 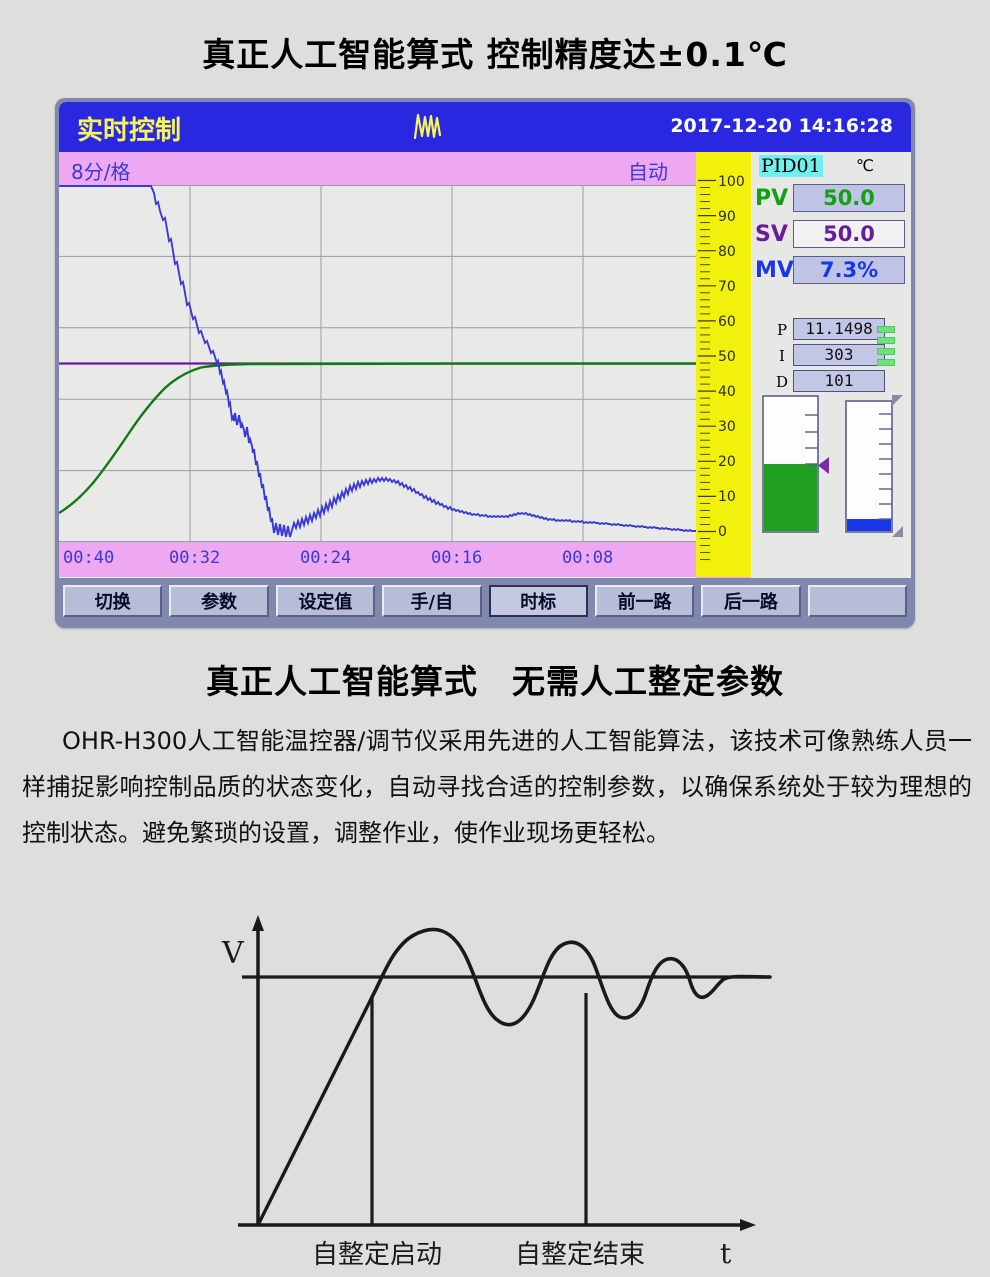 I want to click on i-label: I, so click(x=782, y=356).